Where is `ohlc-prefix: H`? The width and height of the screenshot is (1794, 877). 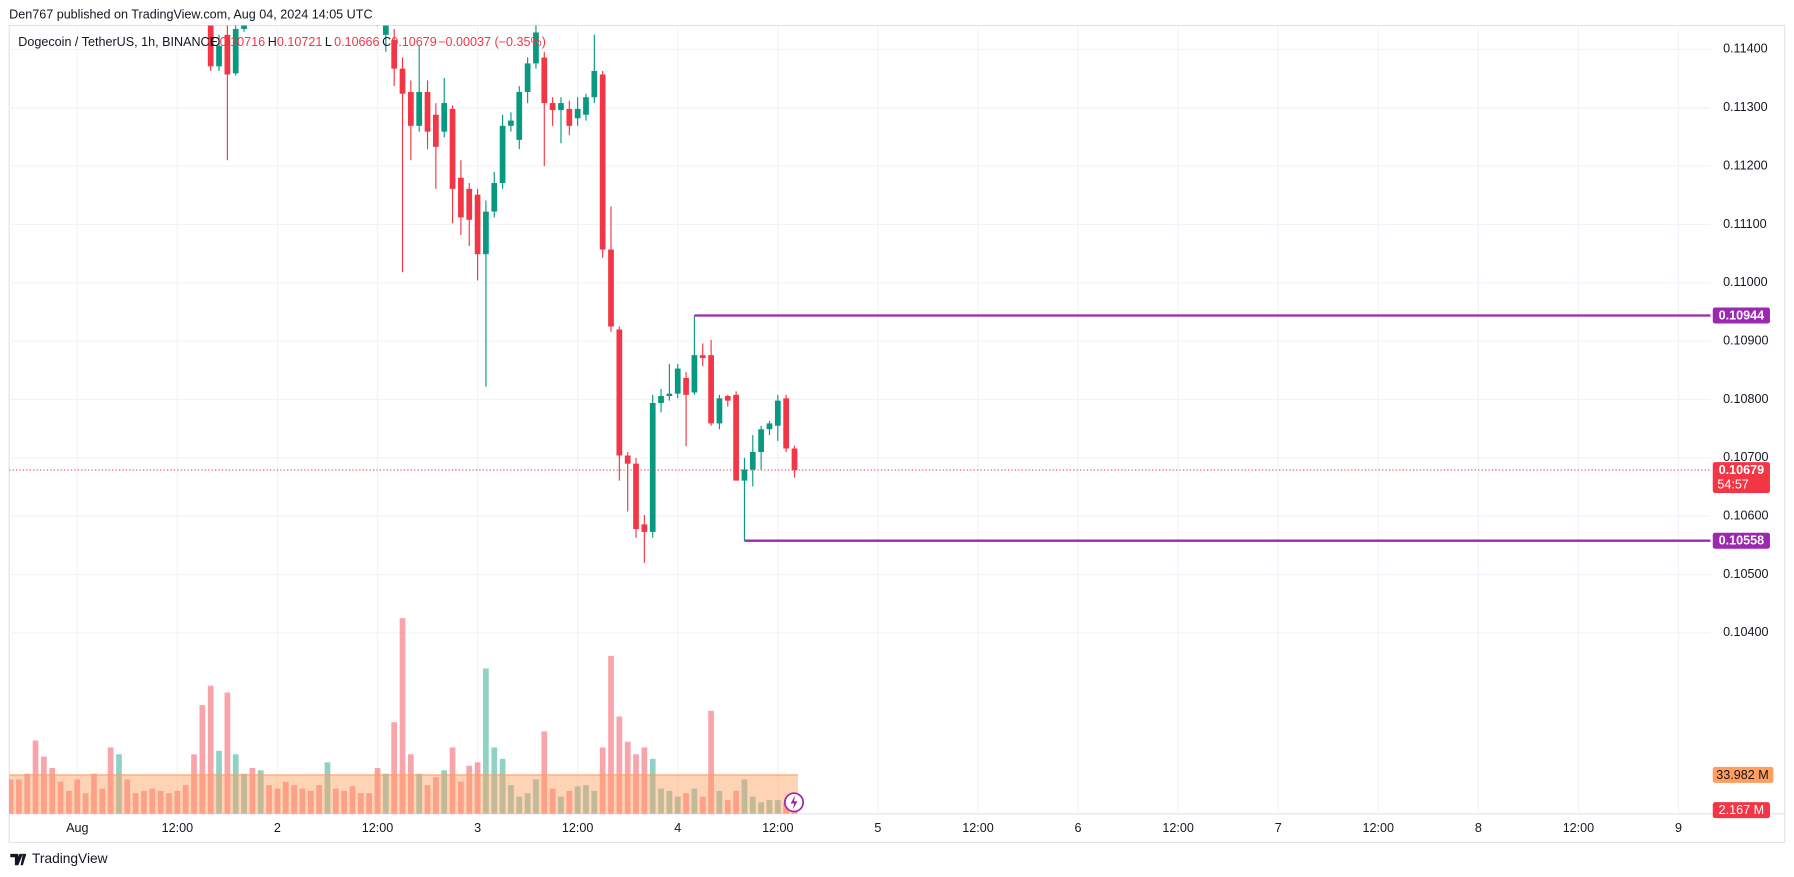
ohlc-prefix: H is located at coordinates (272, 42).